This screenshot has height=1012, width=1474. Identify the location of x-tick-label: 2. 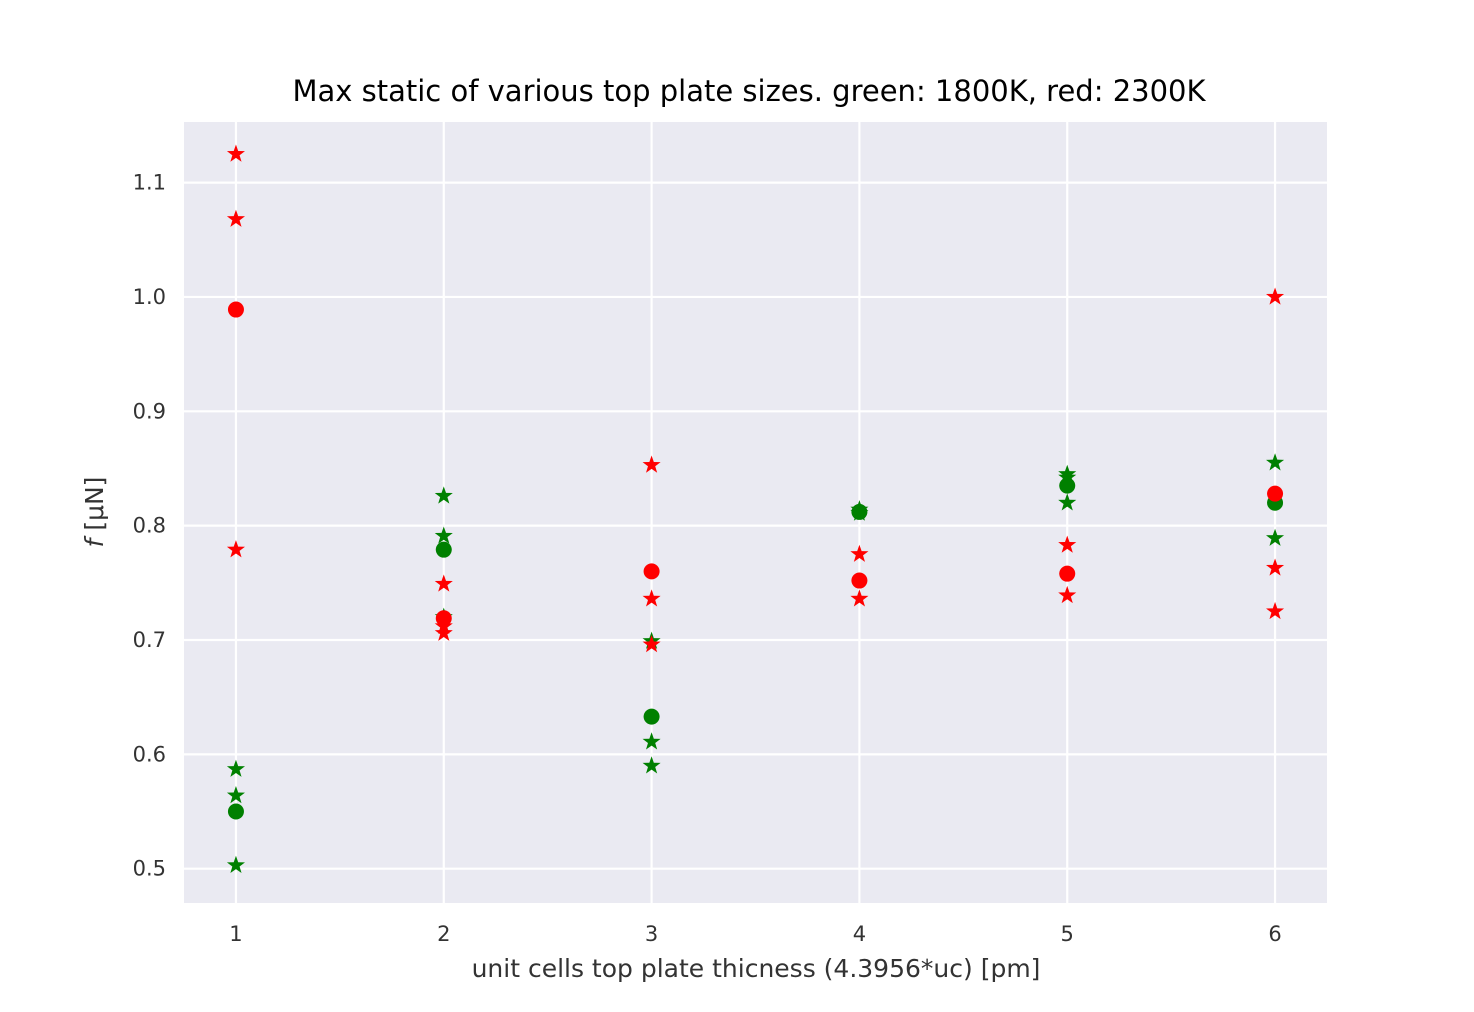
(443, 934).